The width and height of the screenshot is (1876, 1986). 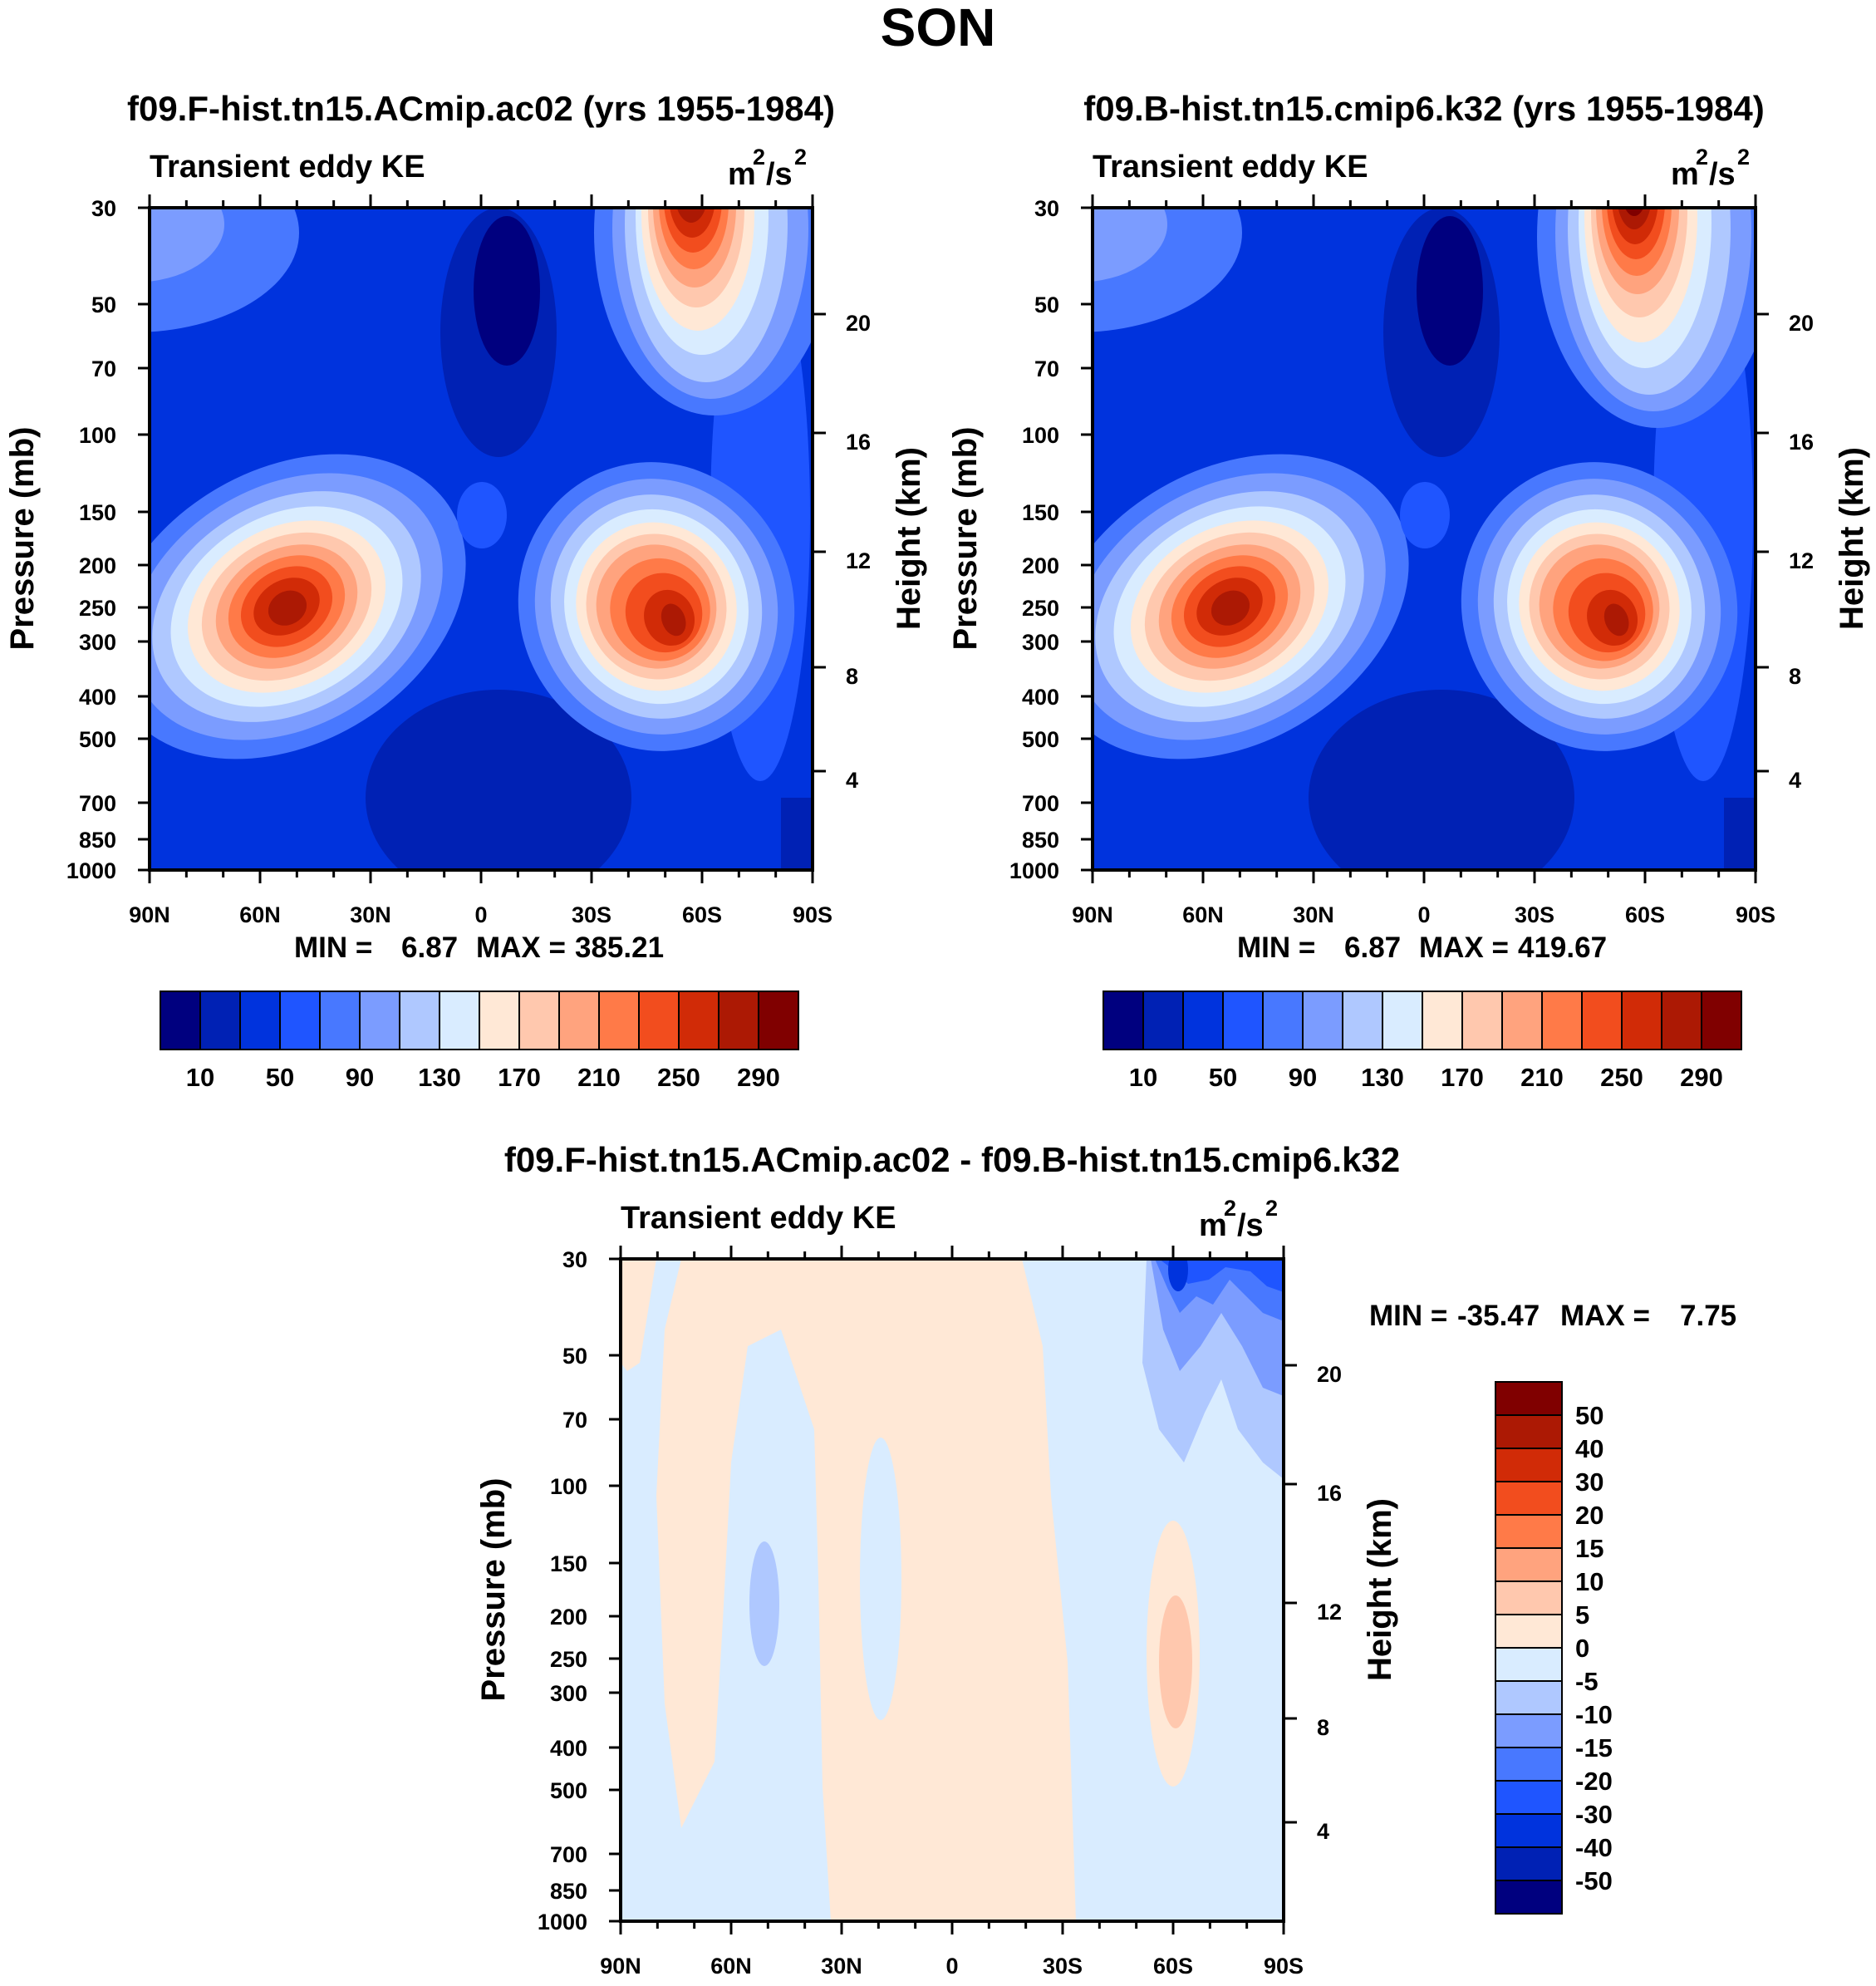 What do you see at coordinates (1329, 1374) in the screenshot?
I see `panel-3-htick-label: 20` at bounding box center [1329, 1374].